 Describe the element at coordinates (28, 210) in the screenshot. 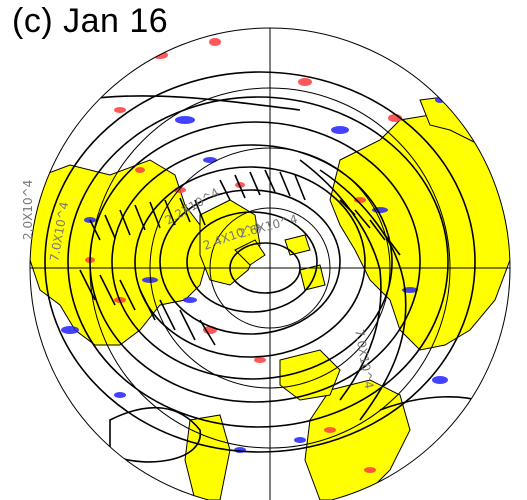

I see `contour-label: 2.0X10^4` at that location.